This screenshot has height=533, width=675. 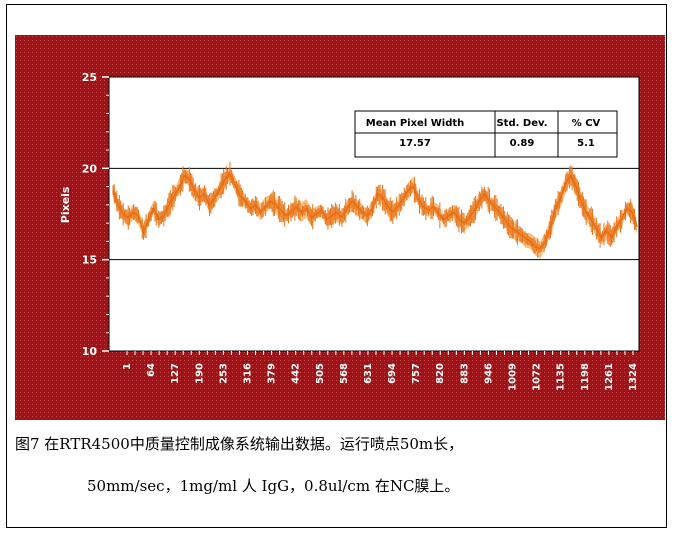 What do you see at coordinates (272, 373) in the screenshot?
I see `x-tick-label: 379` at bounding box center [272, 373].